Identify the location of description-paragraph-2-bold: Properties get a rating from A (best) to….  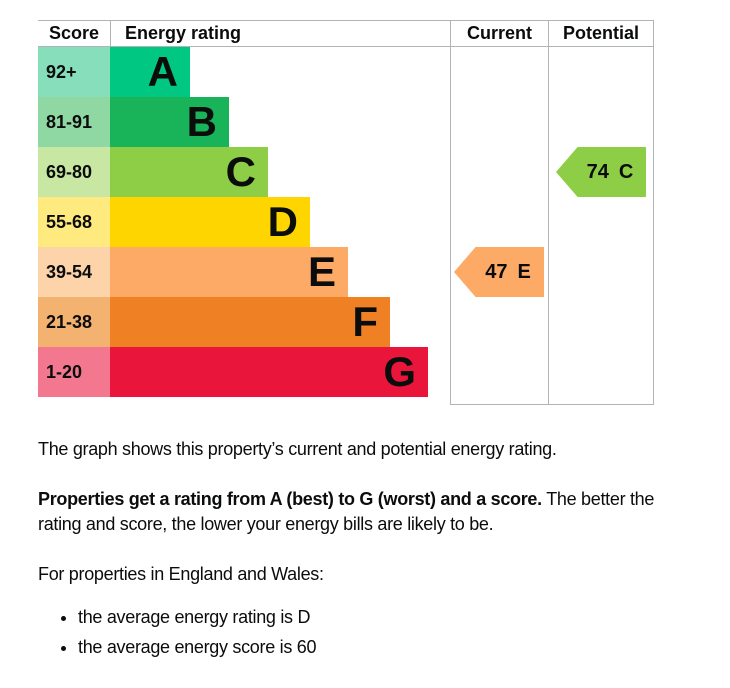
(290, 499).